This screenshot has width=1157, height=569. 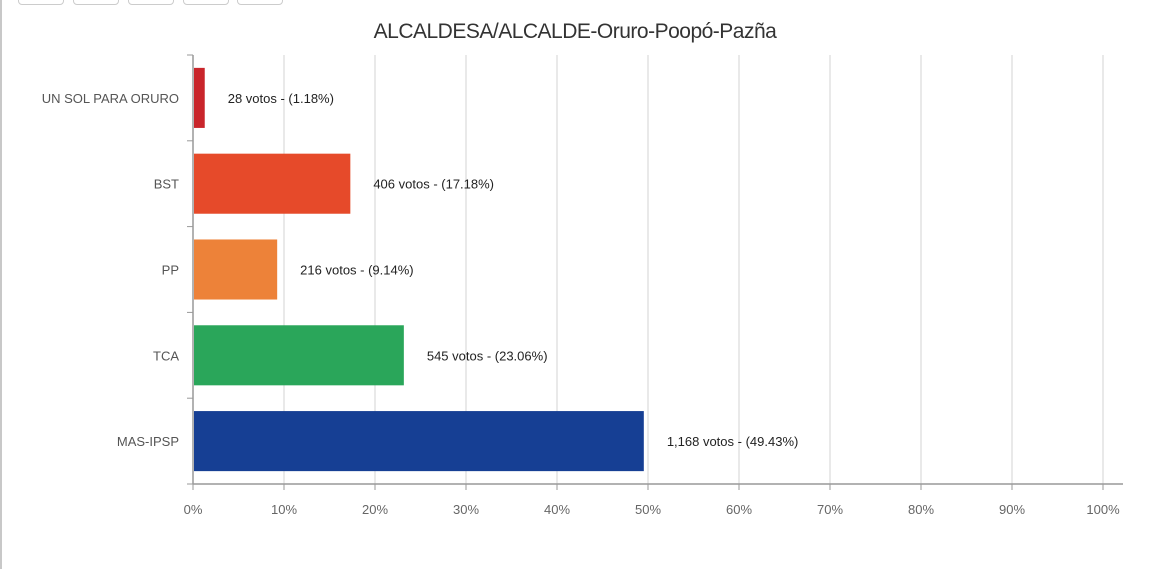 I want to click on bar-un-sol-para-oruro, so click(x=199, y=97).